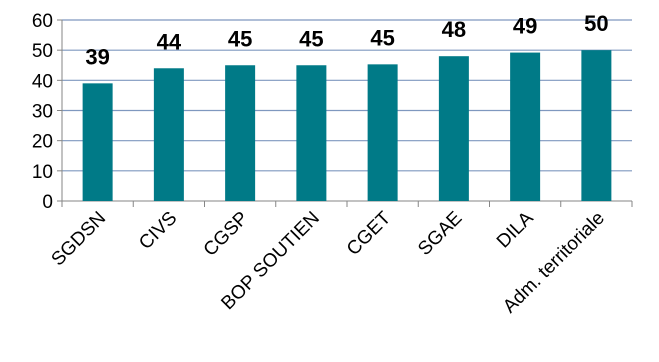 This screenshot has height=362, width=659. What do you see at coordinates (169, 41) in the screenshot?
I see `data-label: 44` at bounding box center [169, 41].